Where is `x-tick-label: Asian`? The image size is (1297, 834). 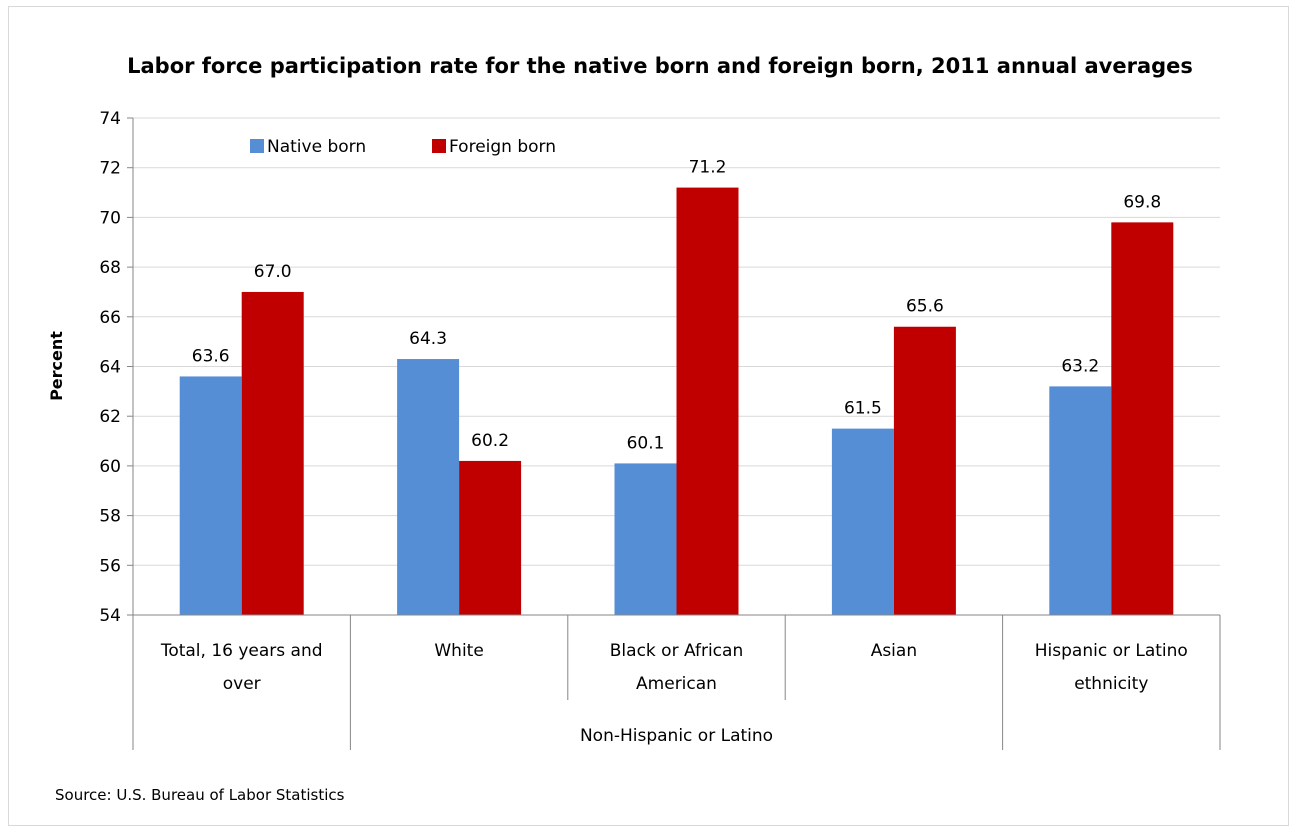
x-tick-label: Asian is located at coordinates (894, 651).